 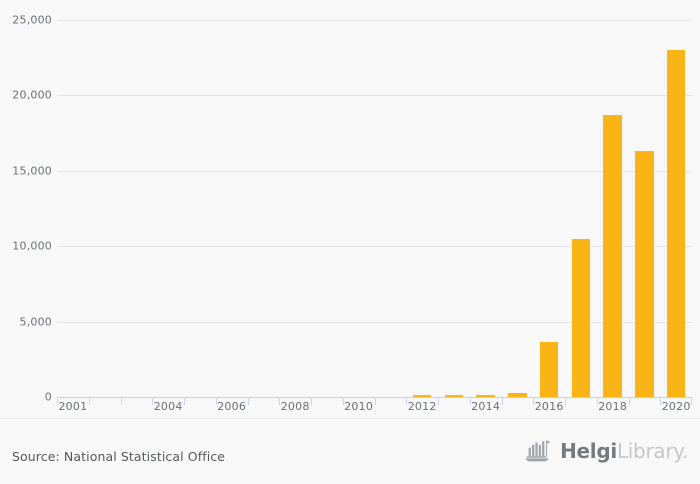 I want to click on y-tick-label: 15,000, so click(x=32, y=170).